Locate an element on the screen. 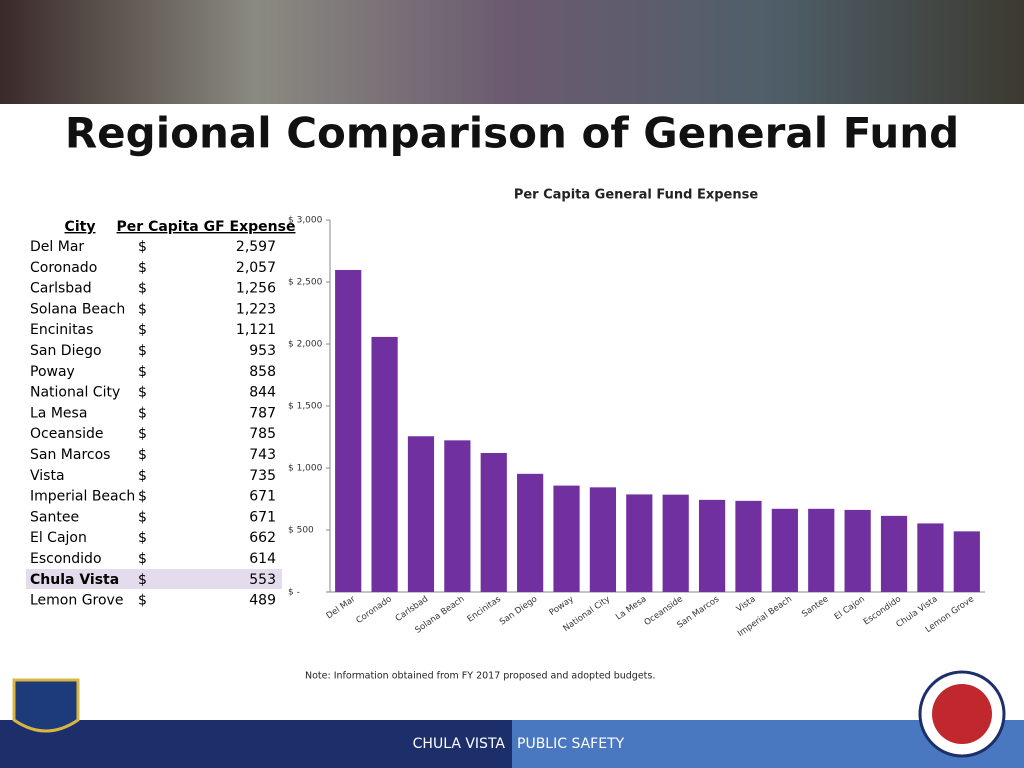 This screenshot has width=1024, height=768. table-cell: National City is located at coordinates (75, 393).